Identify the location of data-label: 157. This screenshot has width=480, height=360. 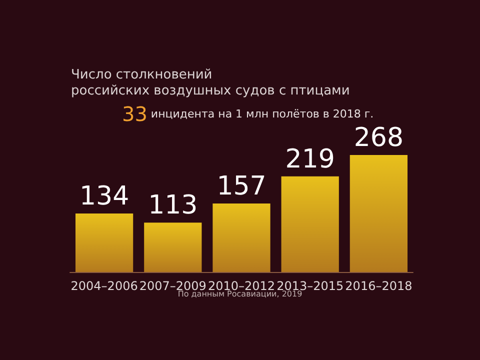
(241, 186).